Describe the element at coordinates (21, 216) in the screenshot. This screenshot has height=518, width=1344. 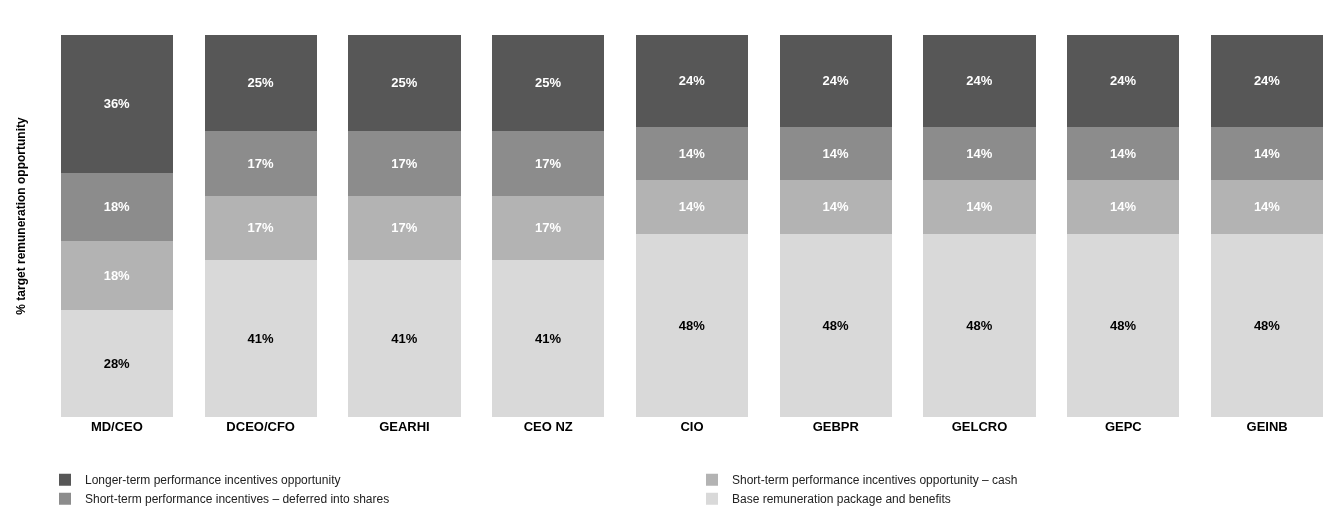
I see `y-axis-title: % target remuneration opportunity` at that location.